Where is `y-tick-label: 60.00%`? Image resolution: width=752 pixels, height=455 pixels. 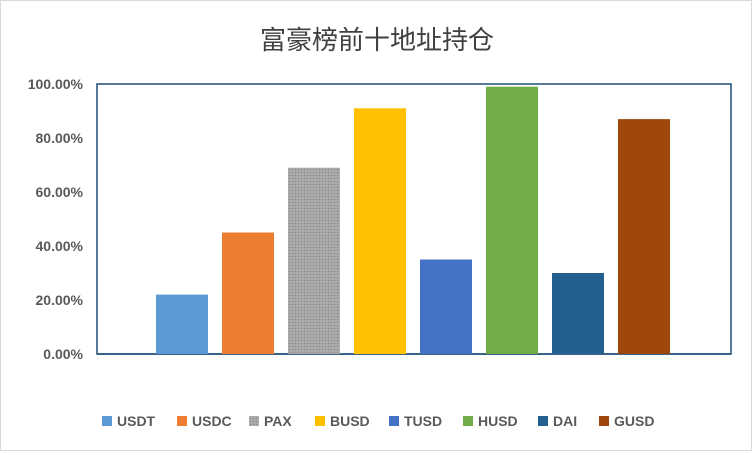
y-tick-label: 60.00% is located at coordinates (60, 192).